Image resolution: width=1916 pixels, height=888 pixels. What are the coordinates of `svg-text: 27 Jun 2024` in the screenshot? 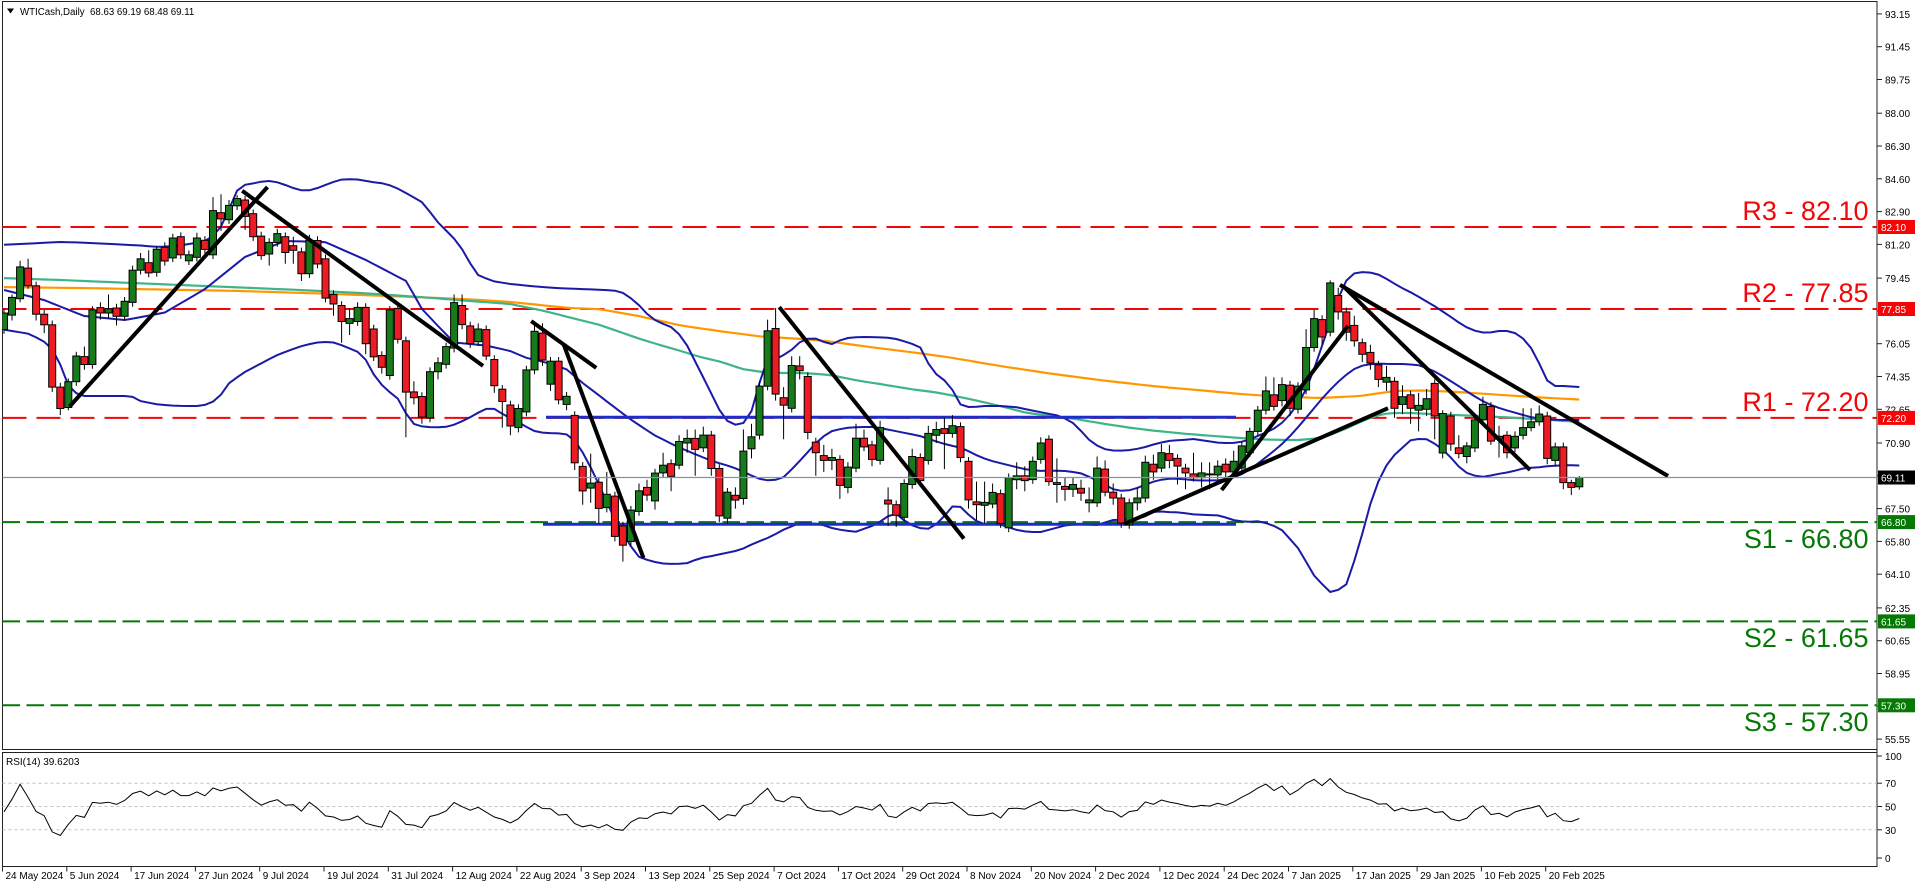 It's located at (225, 876).